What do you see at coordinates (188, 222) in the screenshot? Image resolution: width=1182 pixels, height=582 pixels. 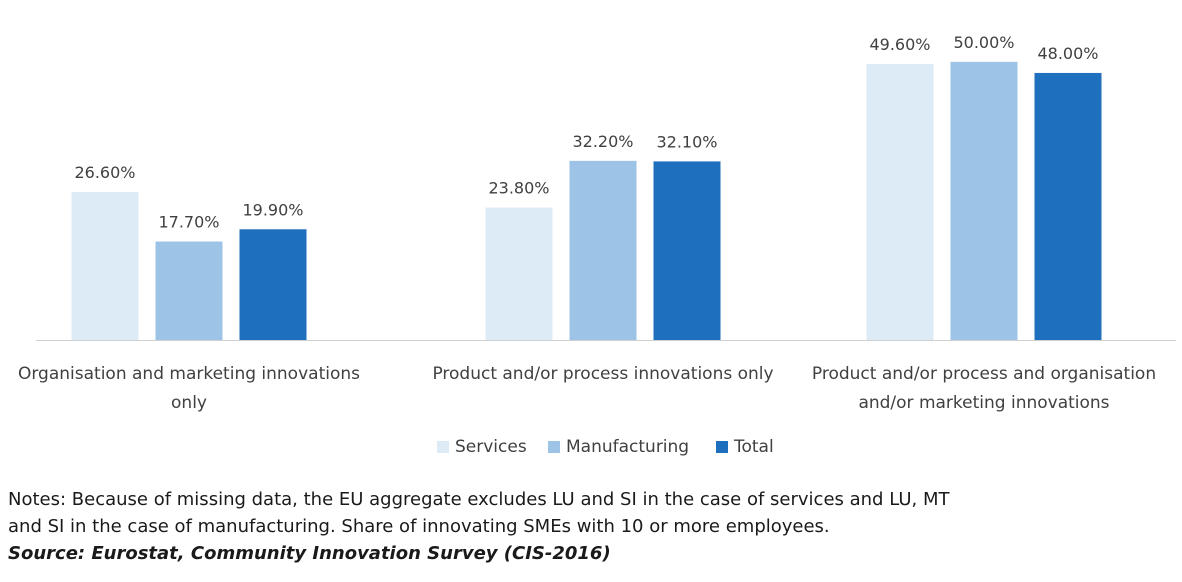 I see `value-label-manufacturing-1: 17.70%` at bounding box center [188, 222].